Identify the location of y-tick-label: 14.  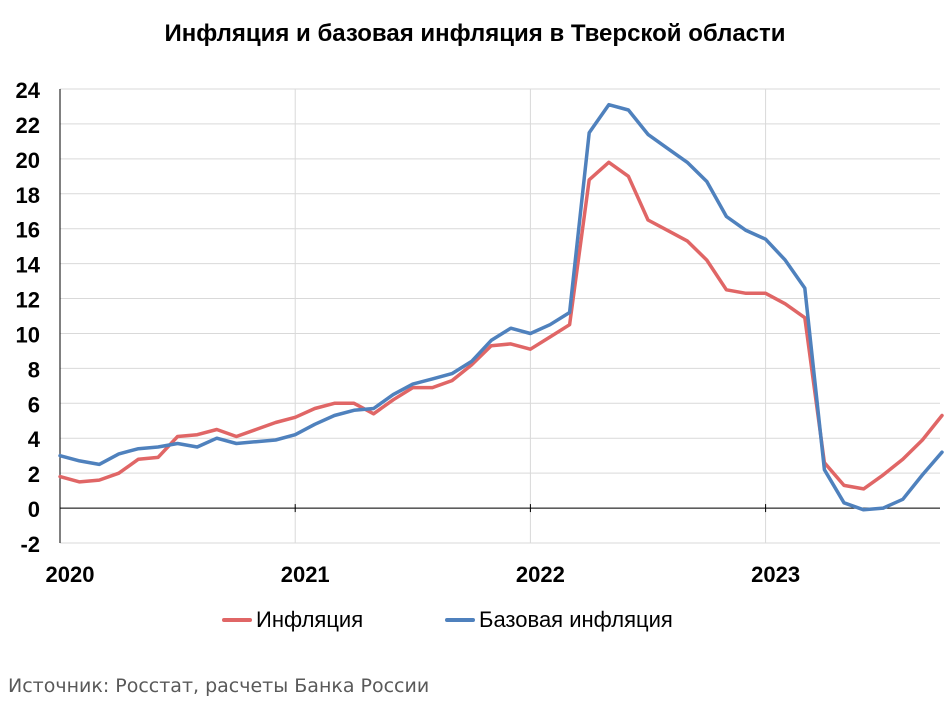
(28, 265).